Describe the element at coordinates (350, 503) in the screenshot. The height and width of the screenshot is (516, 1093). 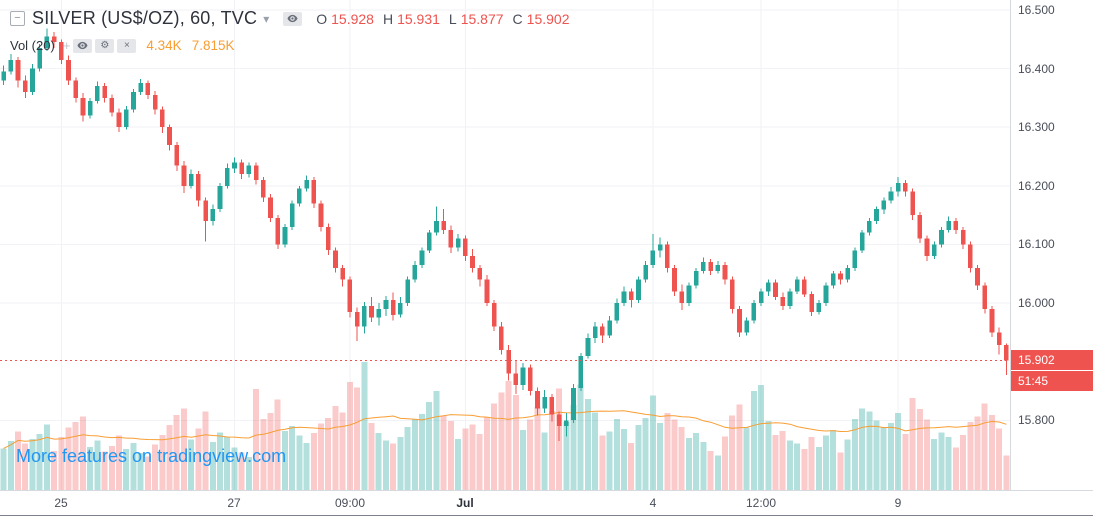
I see `time-axis-label: 09:00` at that location.